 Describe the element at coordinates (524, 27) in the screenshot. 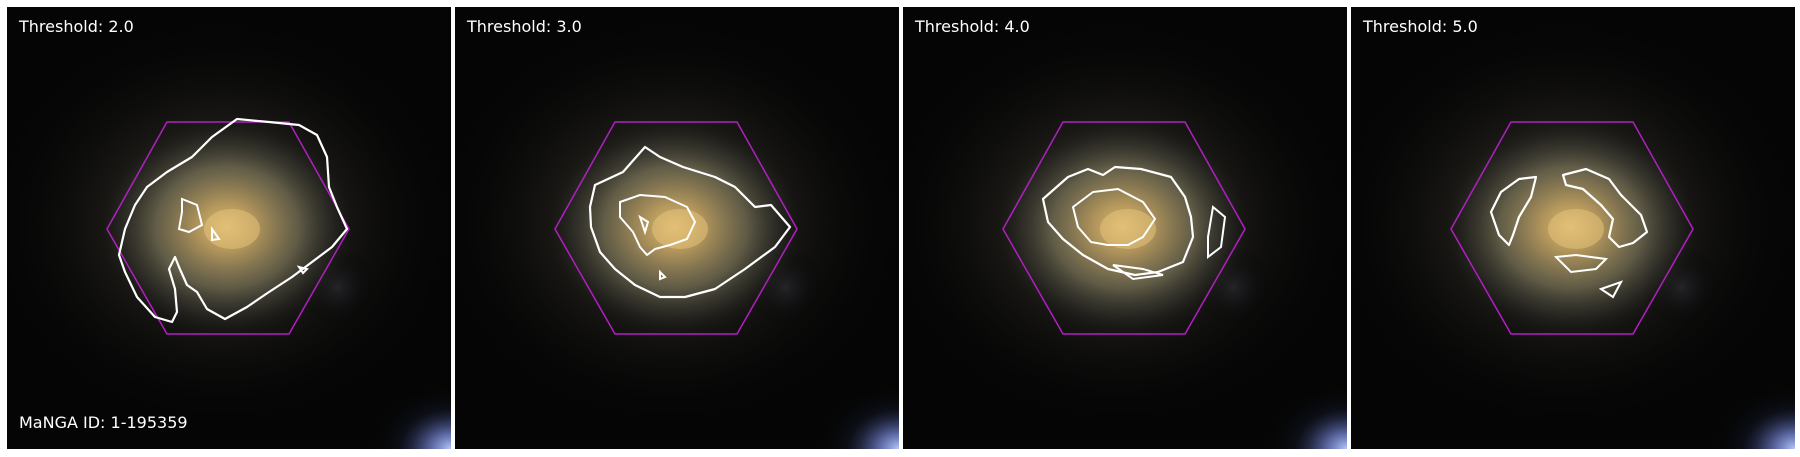

I see `panel-title: Threshold: 3.0` at that location.